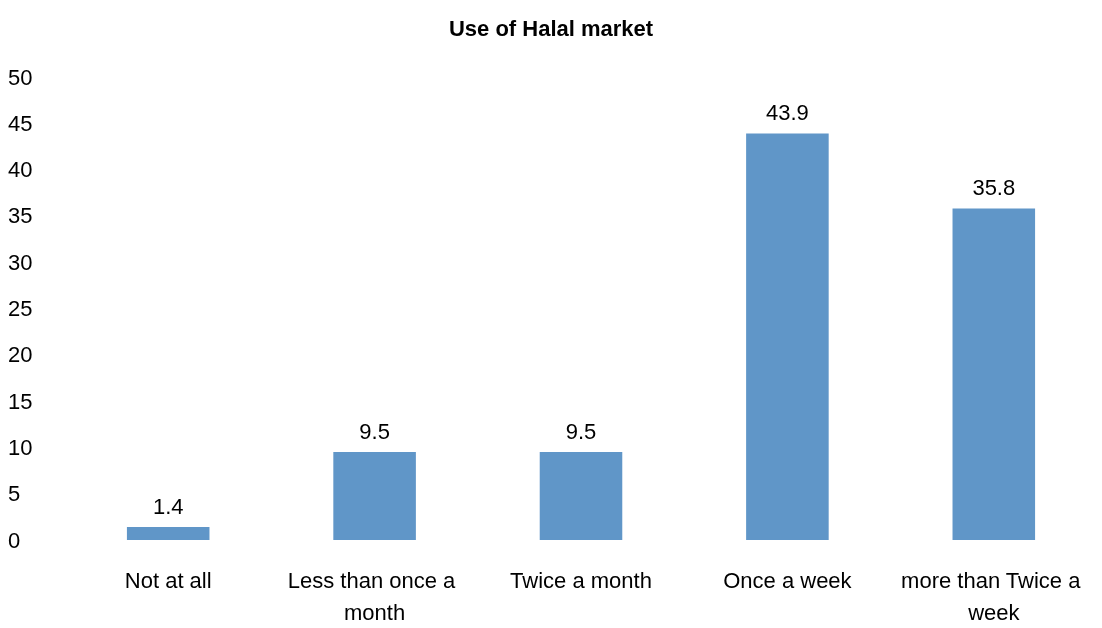 This screenshot has height=628, width=1102. Describe the element at coordinates (20, 262) in the screenshot. I see `y-tick-label: 30` at that location.